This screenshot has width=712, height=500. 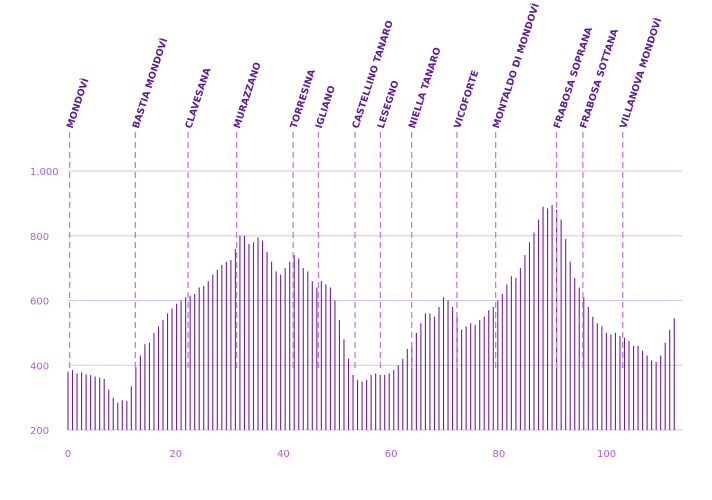 I want to click on town-label: MONDOVÌ, so click(x=78, y=103).